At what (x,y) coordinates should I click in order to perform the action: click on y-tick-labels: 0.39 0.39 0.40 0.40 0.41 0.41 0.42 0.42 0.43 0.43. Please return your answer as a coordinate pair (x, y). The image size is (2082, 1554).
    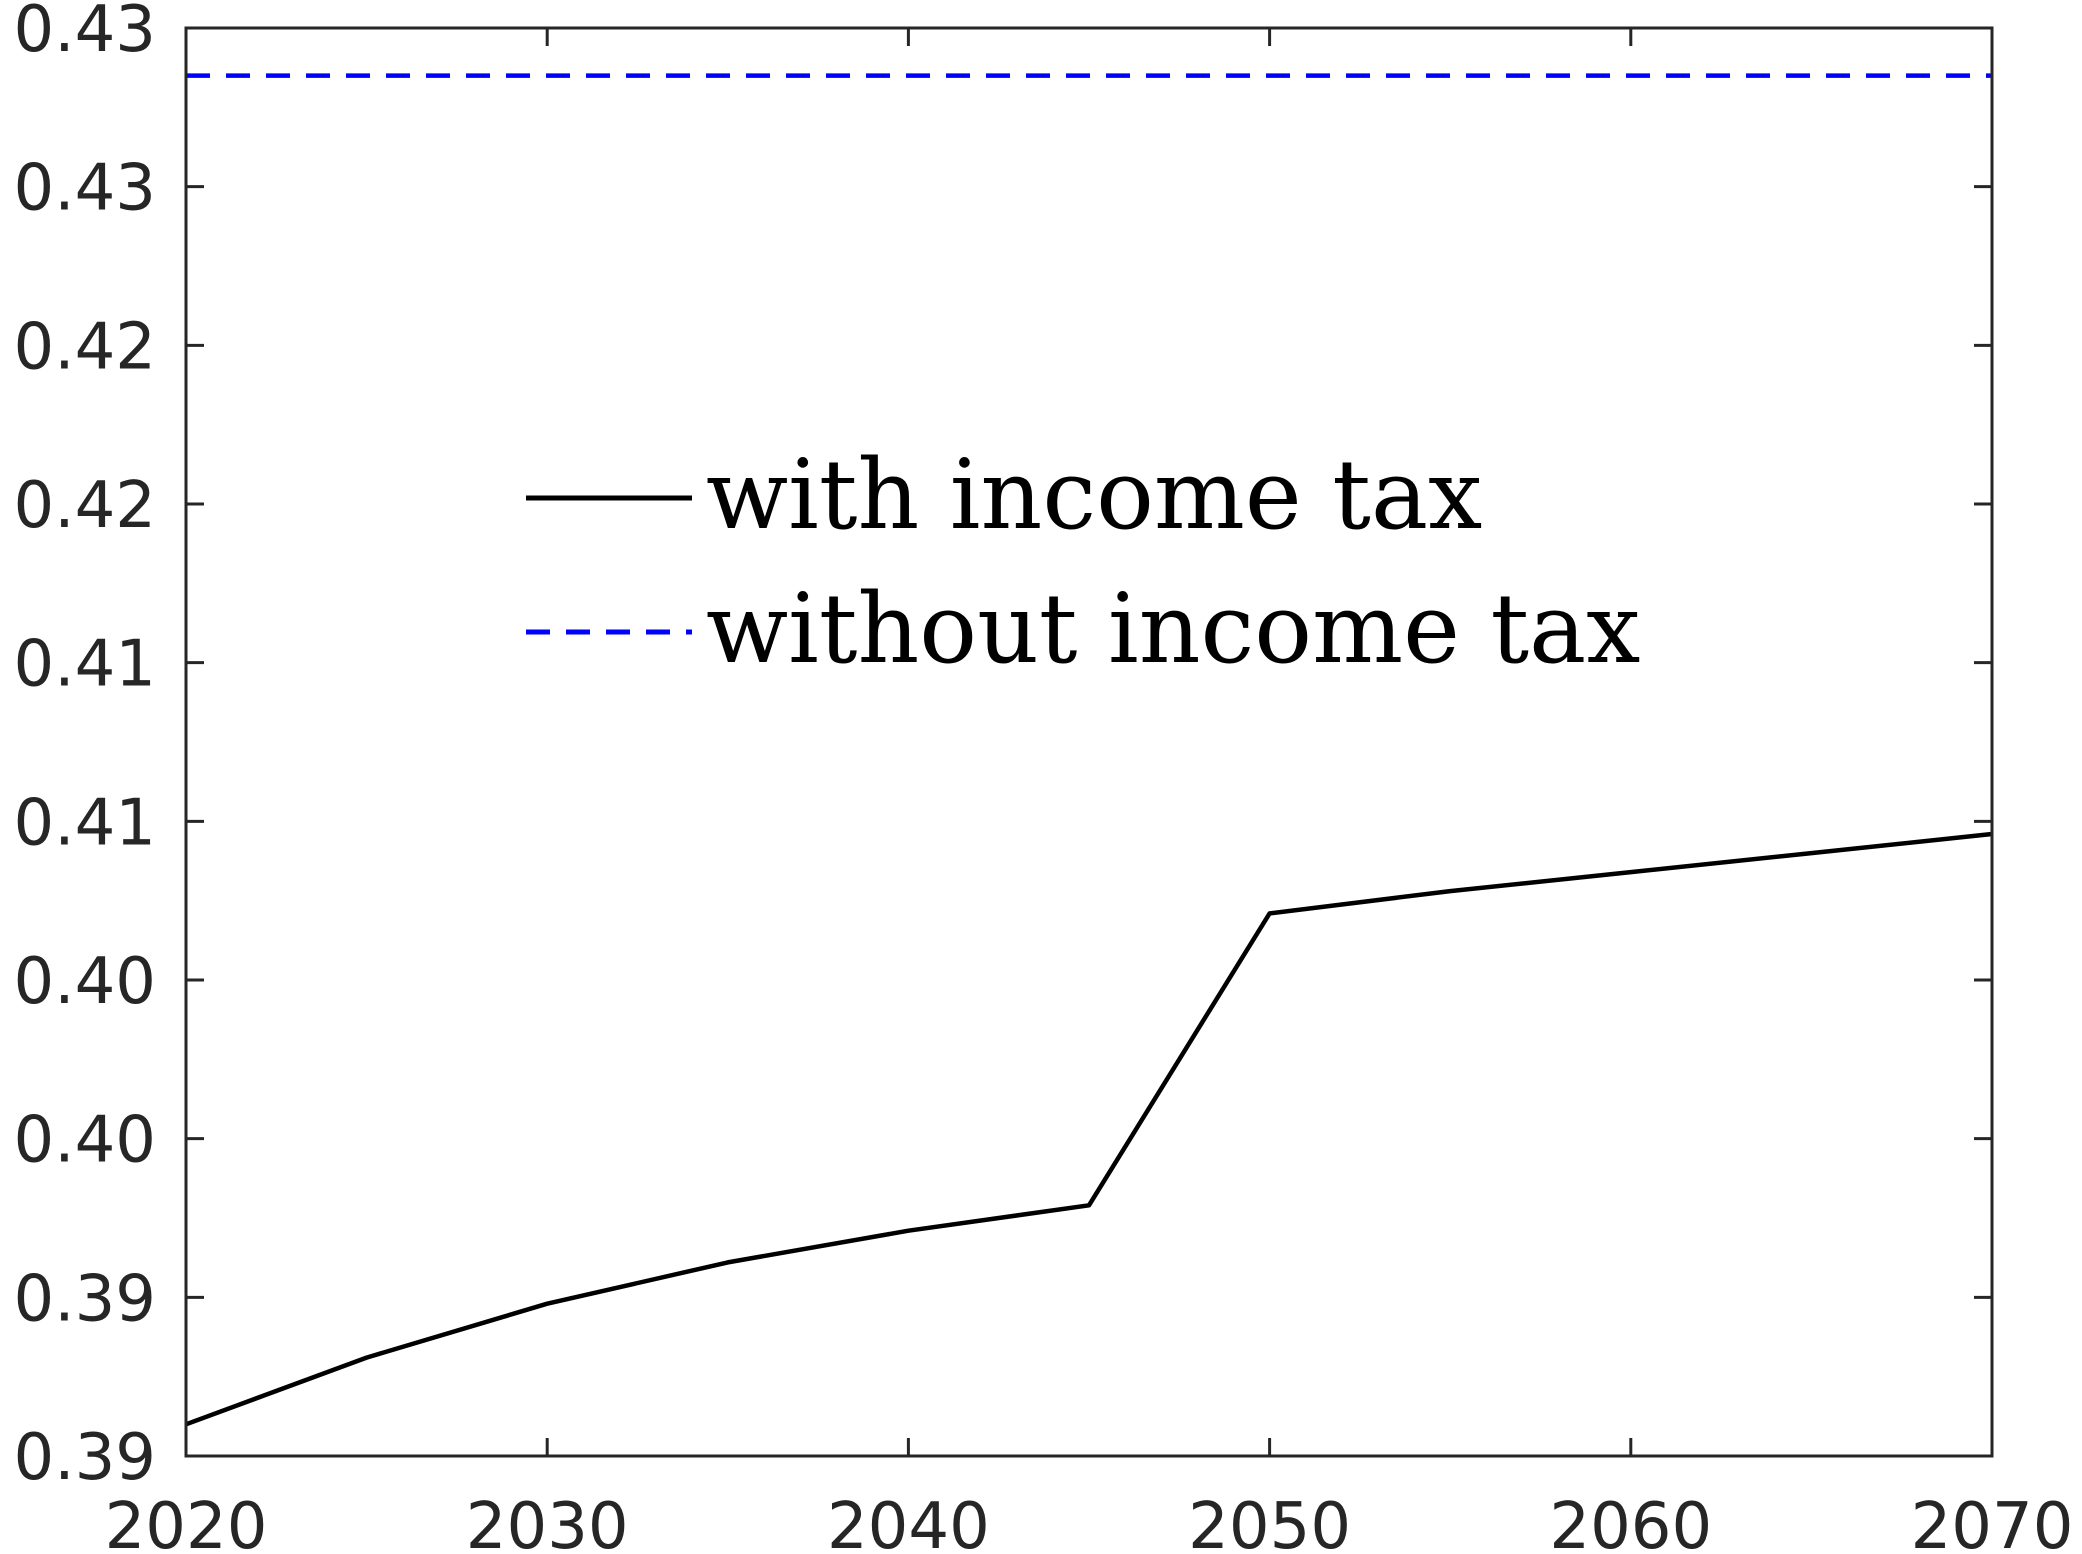
    Looking at the image, I should click on (85, 747).